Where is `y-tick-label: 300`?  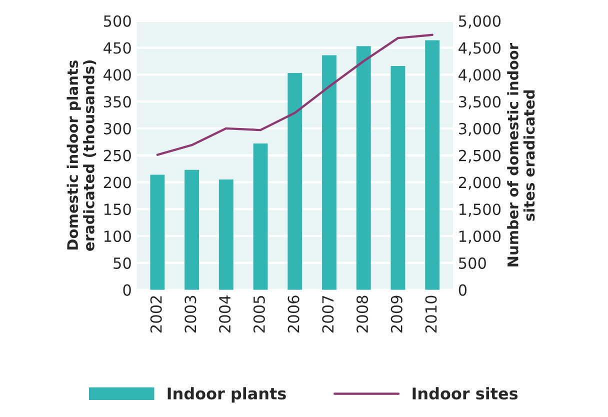
y-tick-label: 300 is located at coordinates (117, 128).